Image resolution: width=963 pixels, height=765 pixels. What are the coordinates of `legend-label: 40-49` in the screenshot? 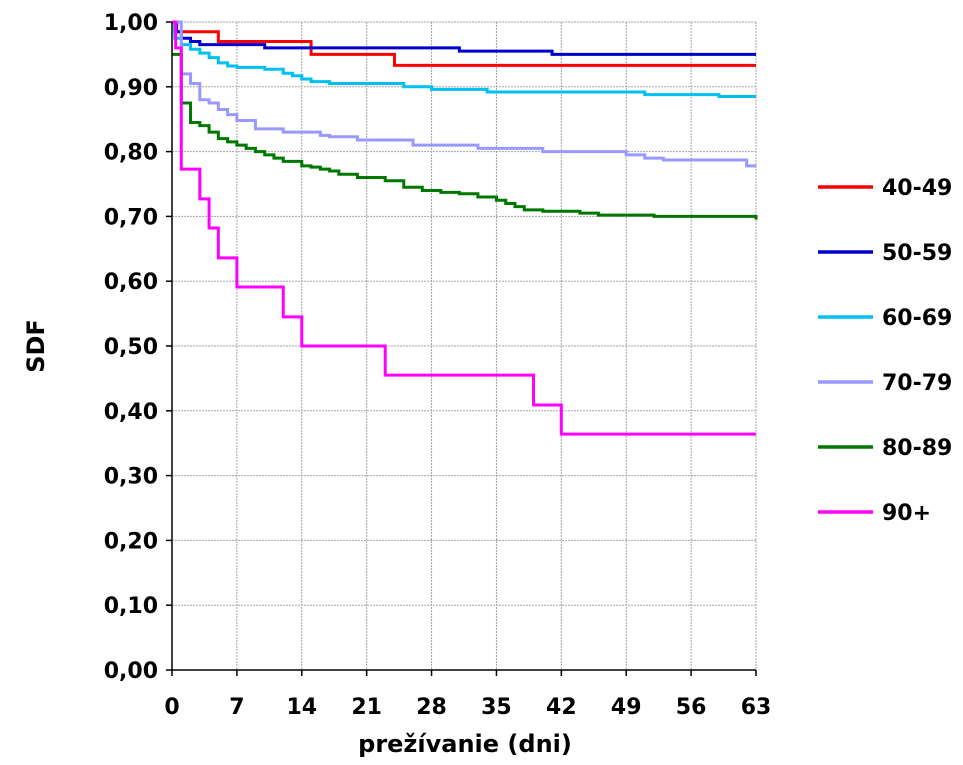 It's located at (917, 188).